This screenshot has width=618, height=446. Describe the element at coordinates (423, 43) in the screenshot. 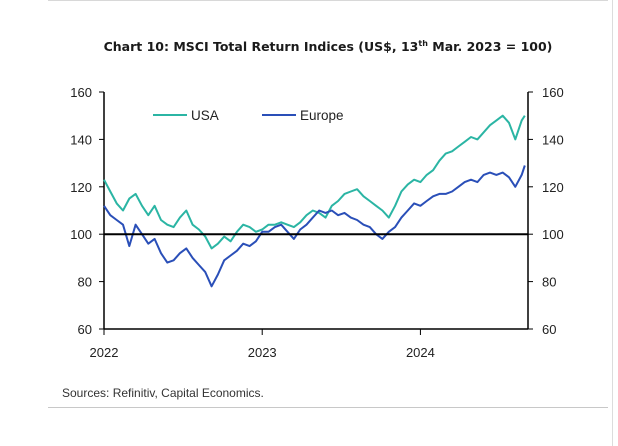

I see `chart-title-sup: th` at that location.